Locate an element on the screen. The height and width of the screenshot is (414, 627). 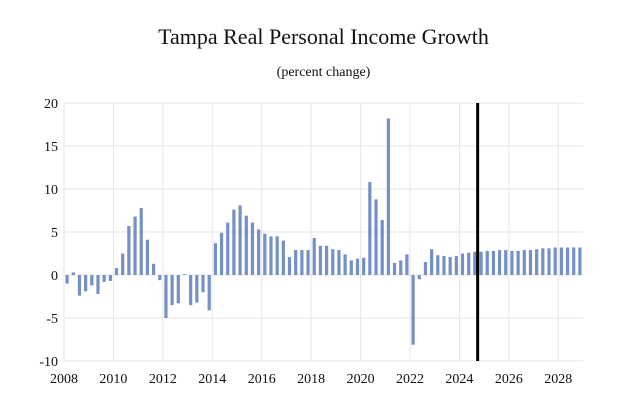
x-tick-label: 2026 is located at coordinates (509, 379).